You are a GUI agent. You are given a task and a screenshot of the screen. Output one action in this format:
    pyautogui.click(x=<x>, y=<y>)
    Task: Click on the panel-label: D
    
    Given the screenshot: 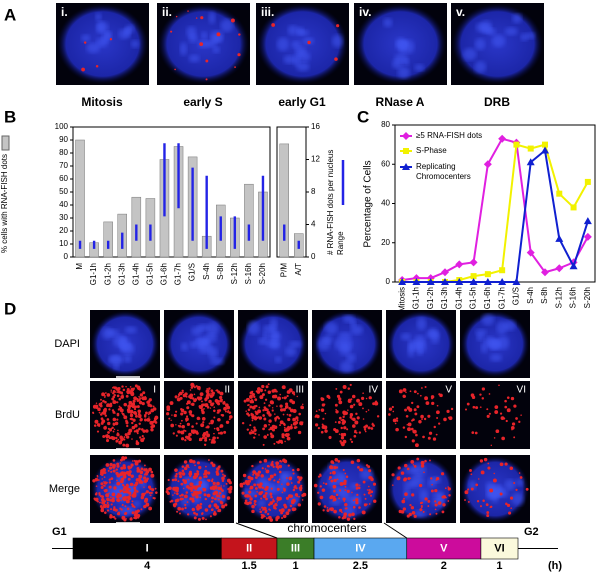 What is the action you would take?
    pyautogui.click(x=10, y=308)
    